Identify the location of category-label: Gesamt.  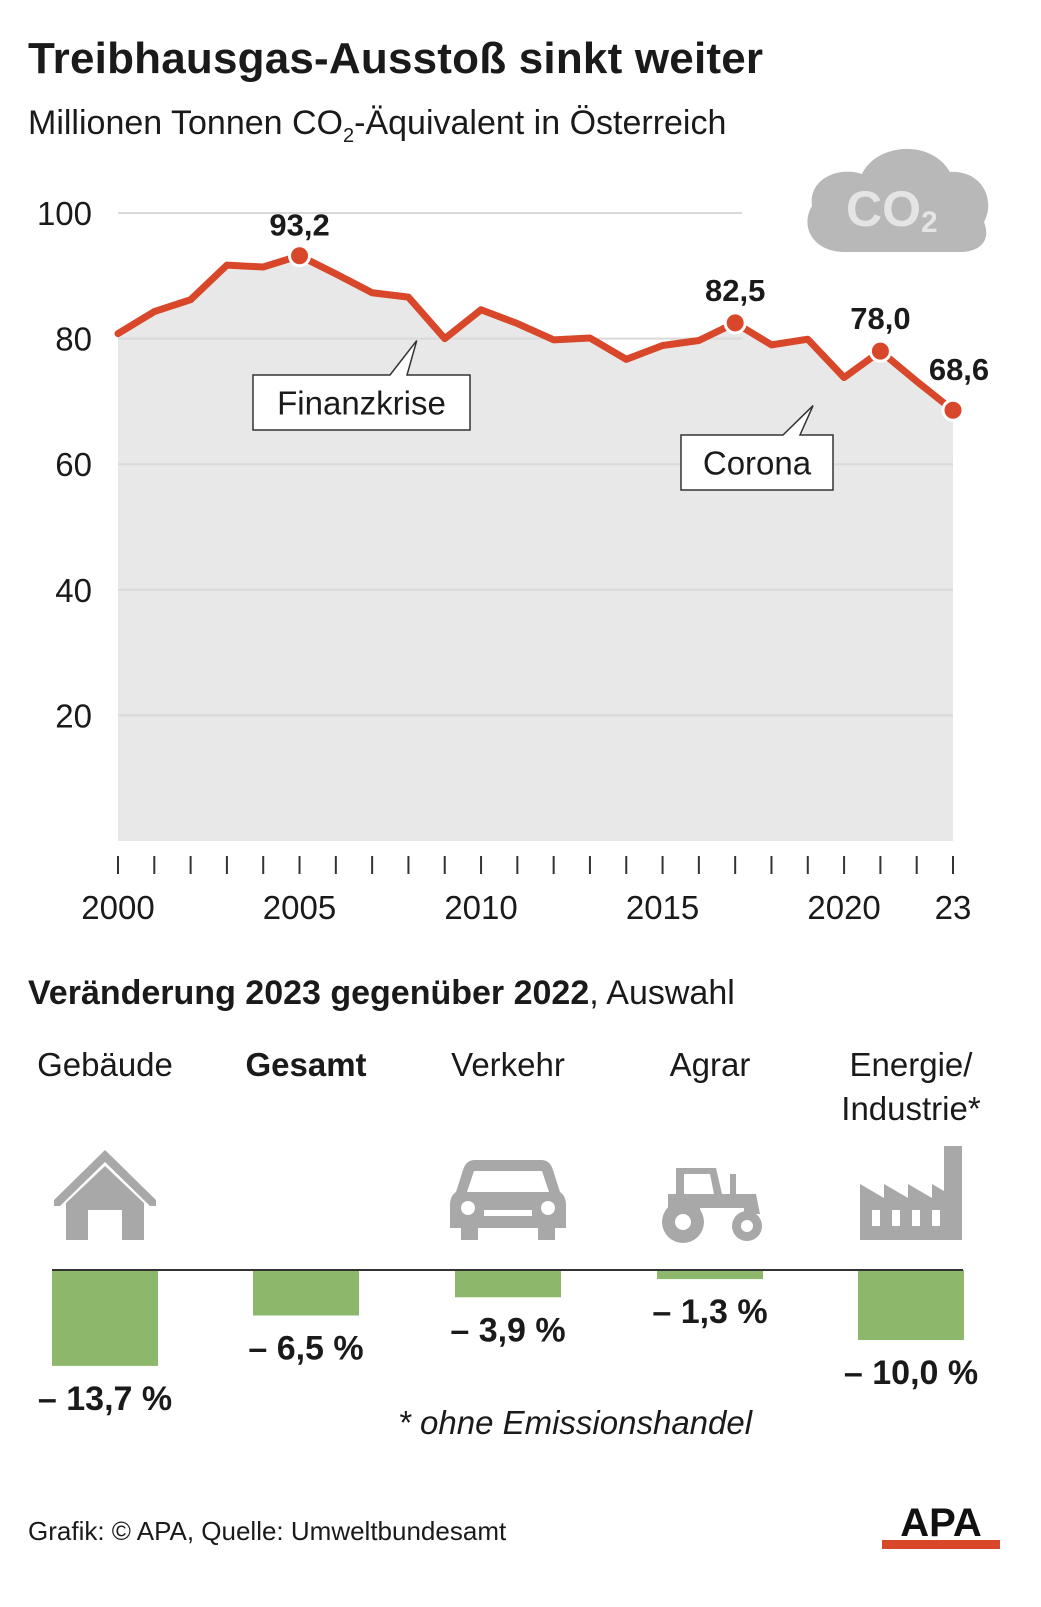
(305, 1064).